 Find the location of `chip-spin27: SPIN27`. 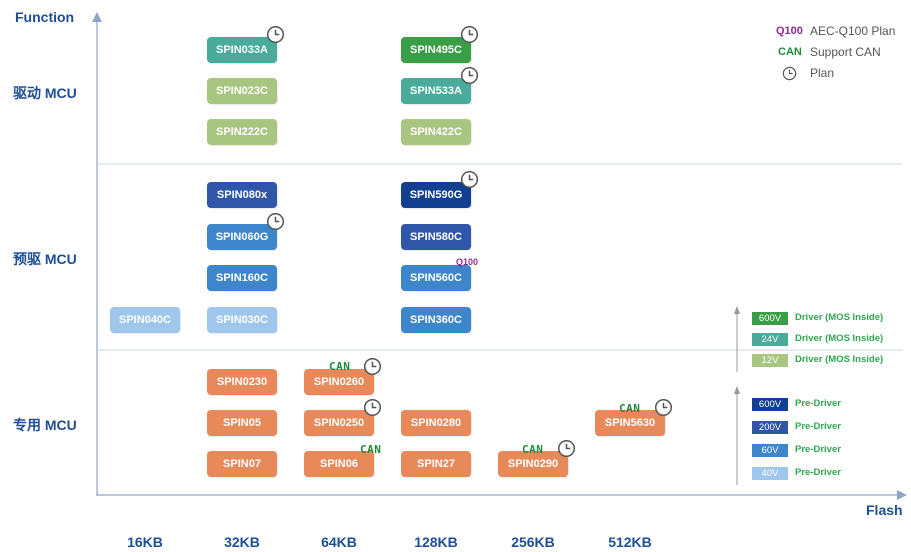

chip-spin27: SPIN27 is located at coordinates (436, 464).